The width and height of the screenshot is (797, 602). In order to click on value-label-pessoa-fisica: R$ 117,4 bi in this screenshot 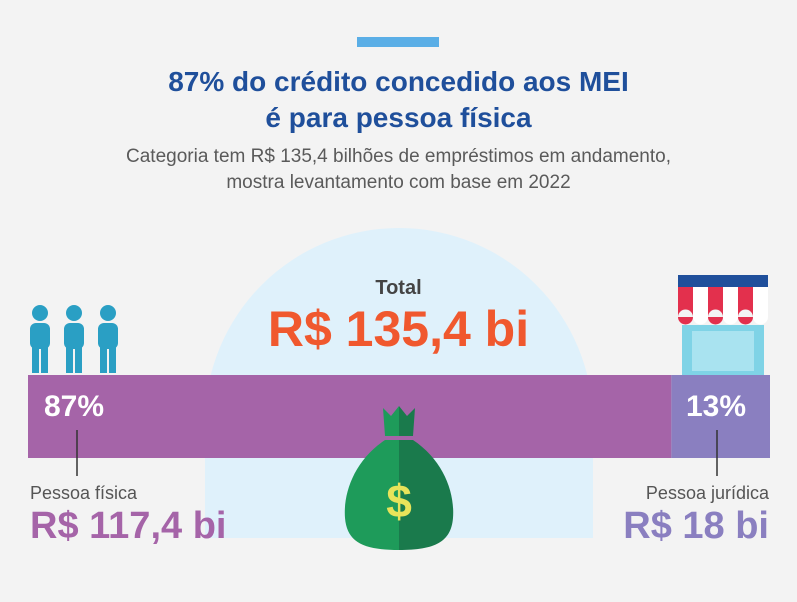, I will do `click(128, 526)`.